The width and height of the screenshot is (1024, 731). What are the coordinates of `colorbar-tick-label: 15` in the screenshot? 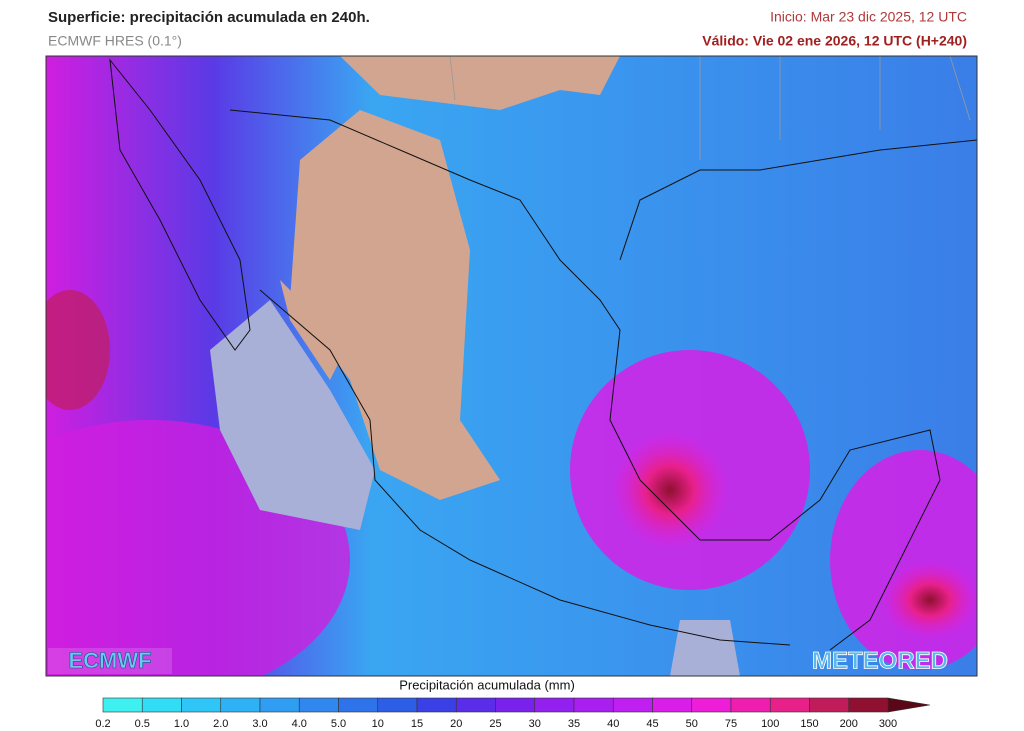 It's located at (417, 724).